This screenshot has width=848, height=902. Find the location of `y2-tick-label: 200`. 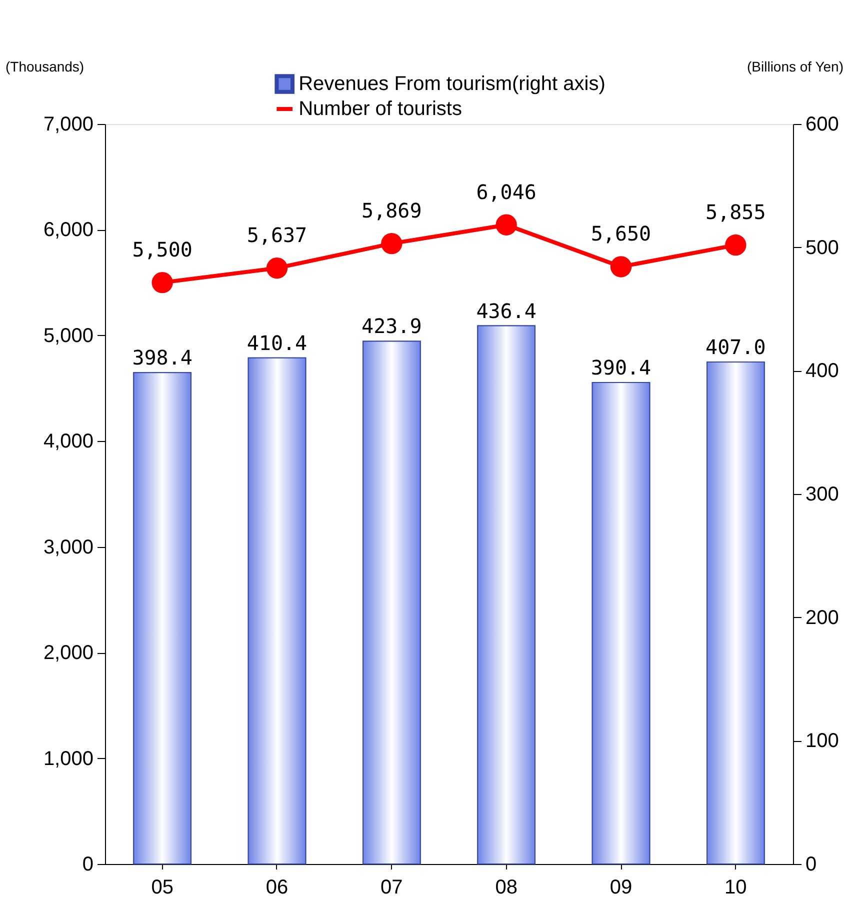

y2-tick-label: 200 is located at coordinates (822, 617).